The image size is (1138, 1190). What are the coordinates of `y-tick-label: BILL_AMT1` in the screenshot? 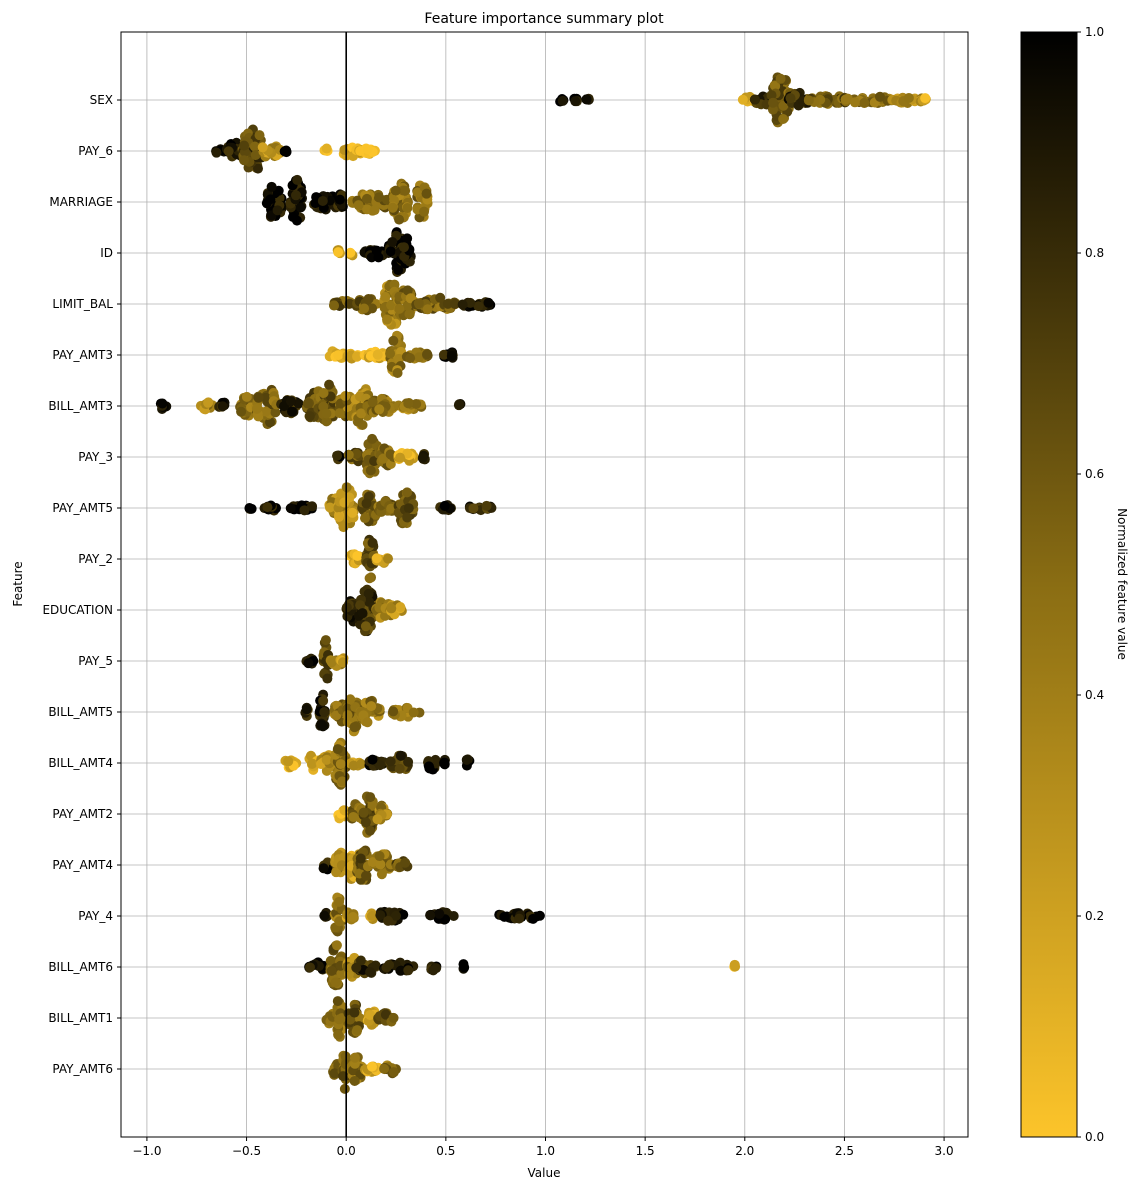 It's located at (80, 1018).